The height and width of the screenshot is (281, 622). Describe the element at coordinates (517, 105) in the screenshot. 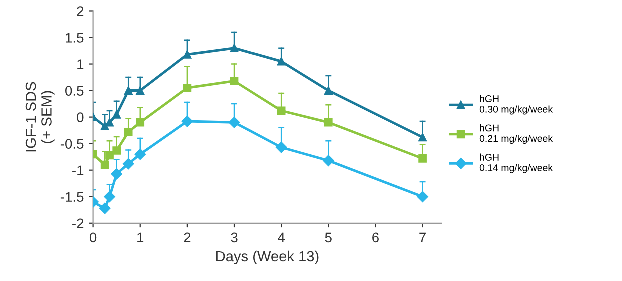

I see `legend-label: hGH 0.30 mg/kg/week` at that location.